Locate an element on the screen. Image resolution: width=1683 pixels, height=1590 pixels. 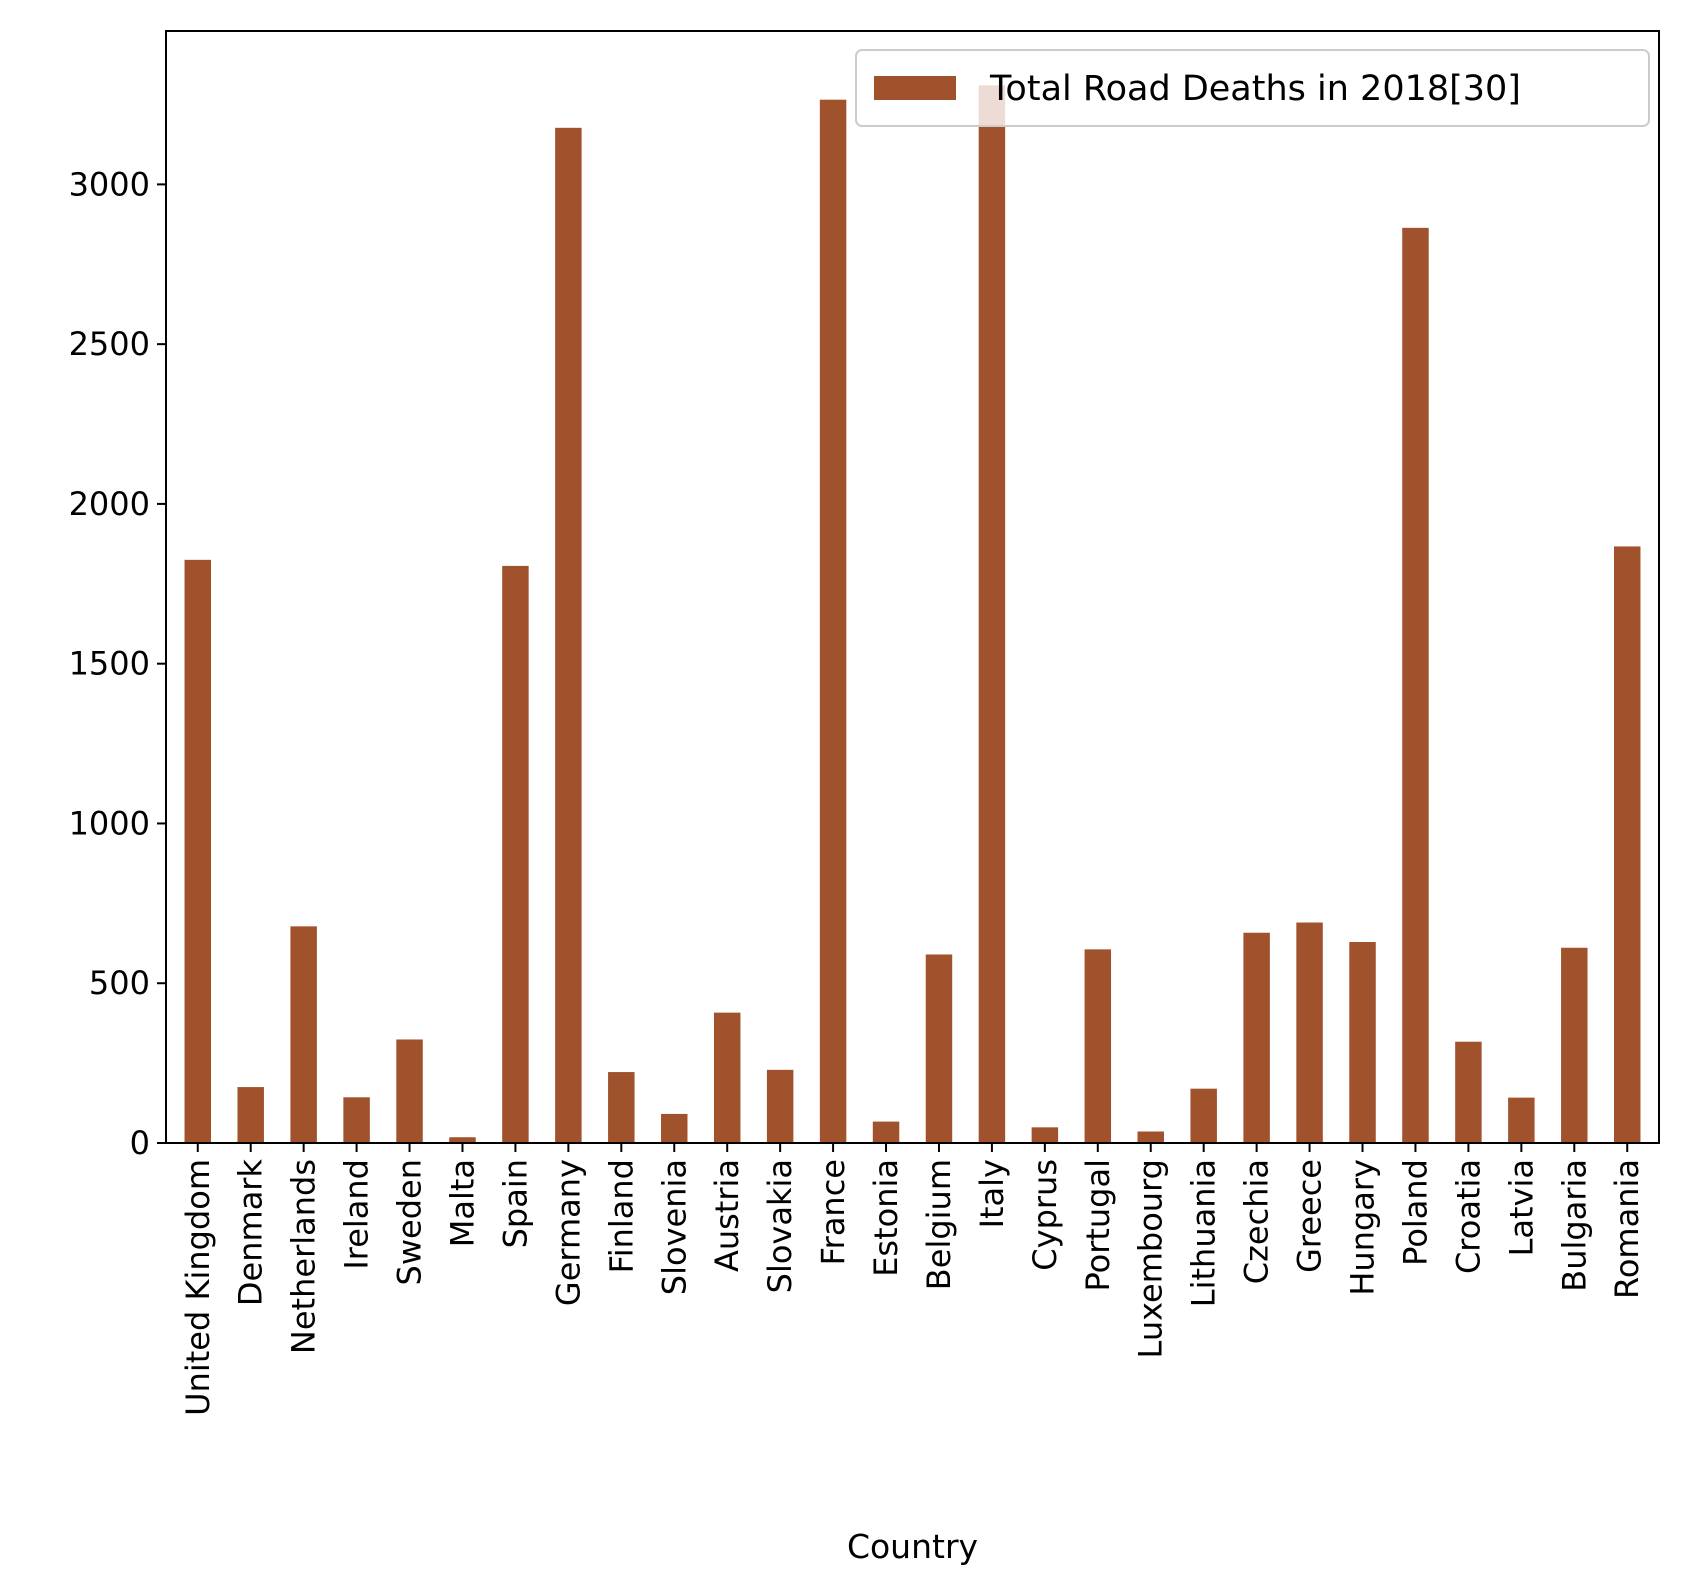
x-tick-label: Latvia is located at coordinates (1521, 1207).